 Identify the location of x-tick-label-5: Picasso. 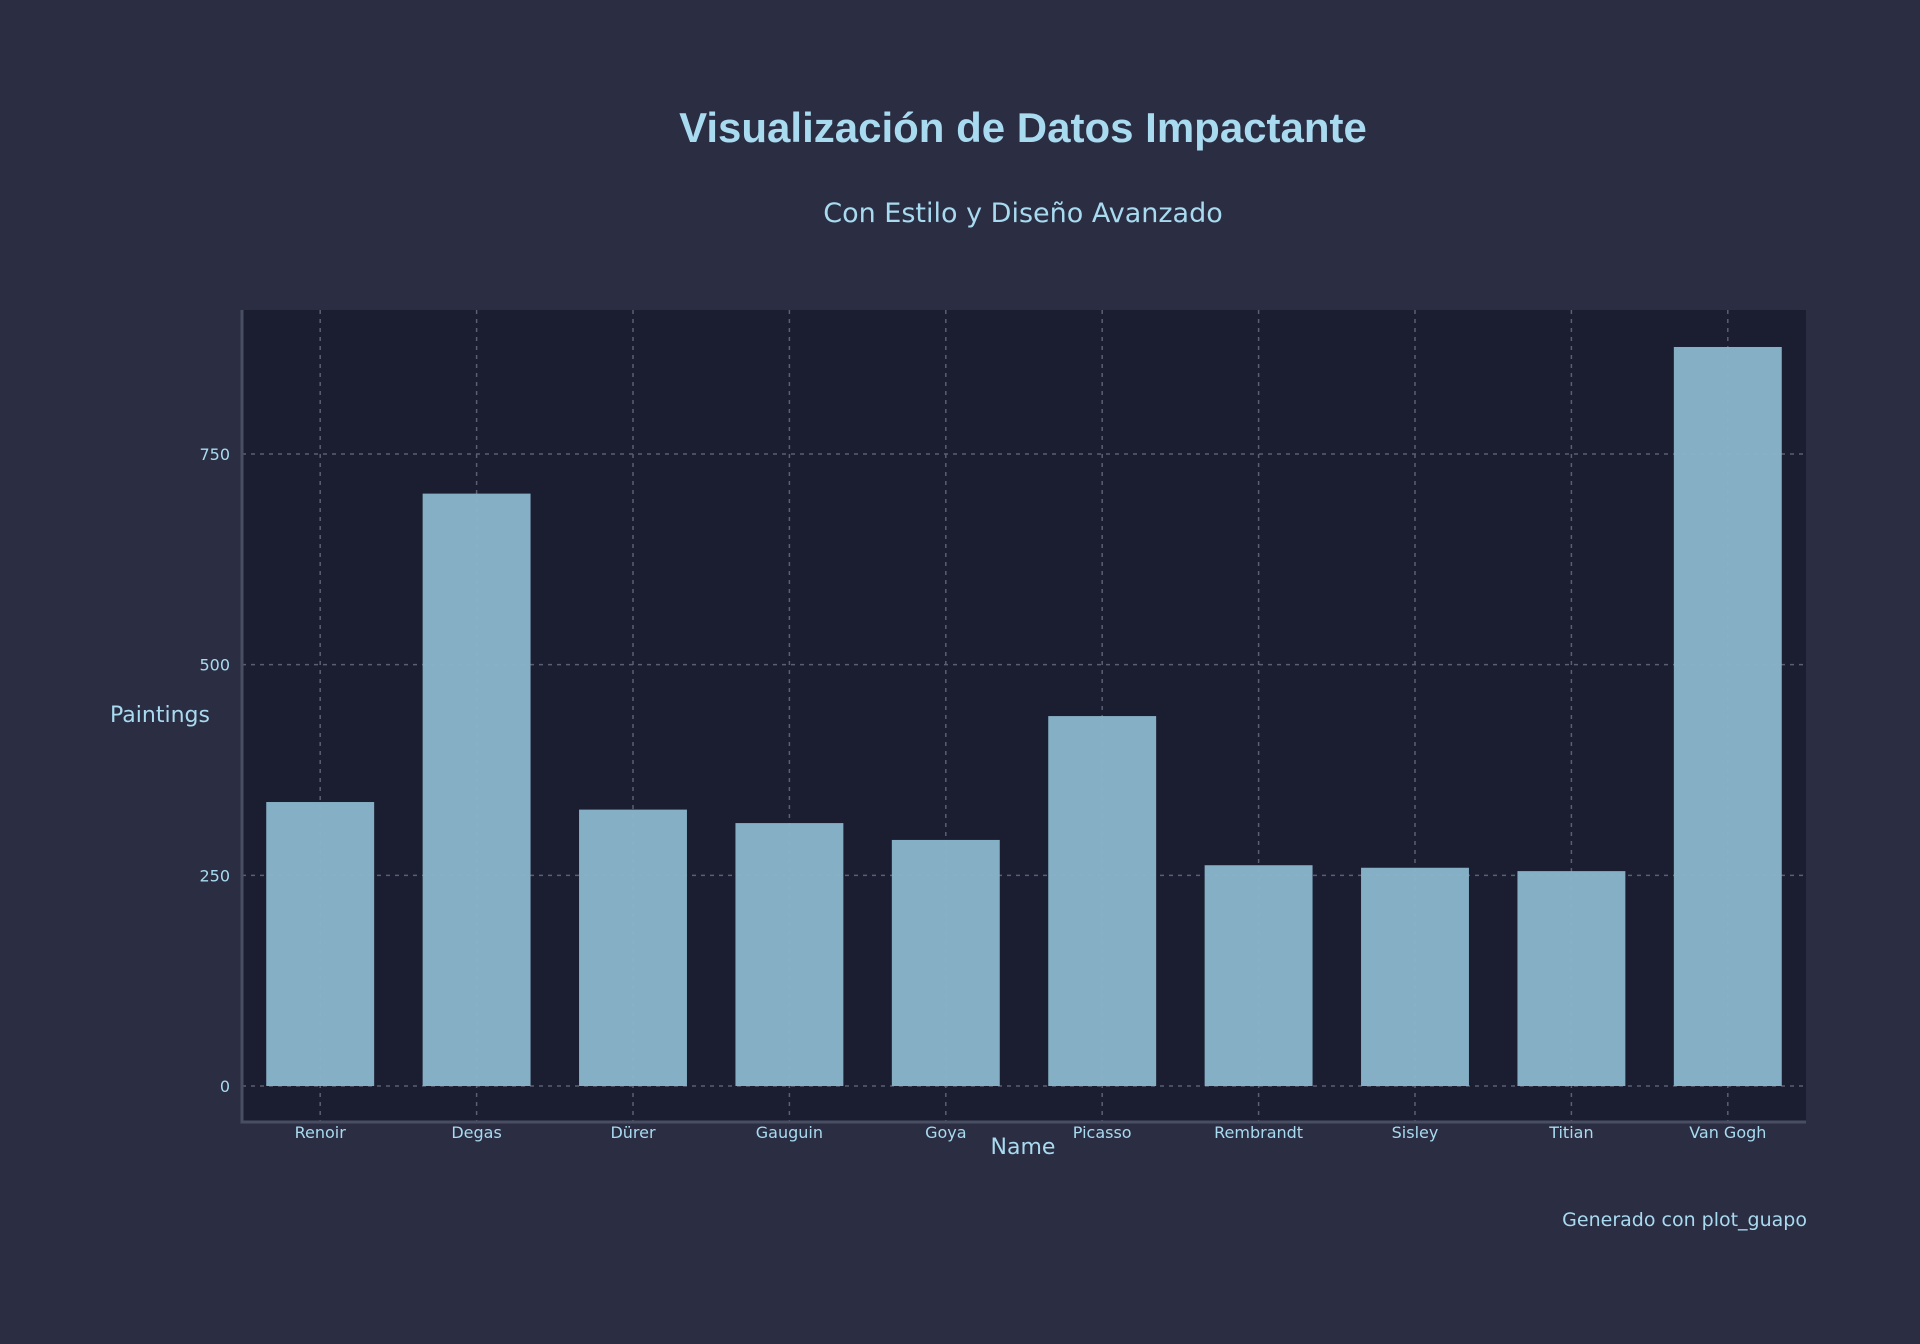
(1102, 1132).